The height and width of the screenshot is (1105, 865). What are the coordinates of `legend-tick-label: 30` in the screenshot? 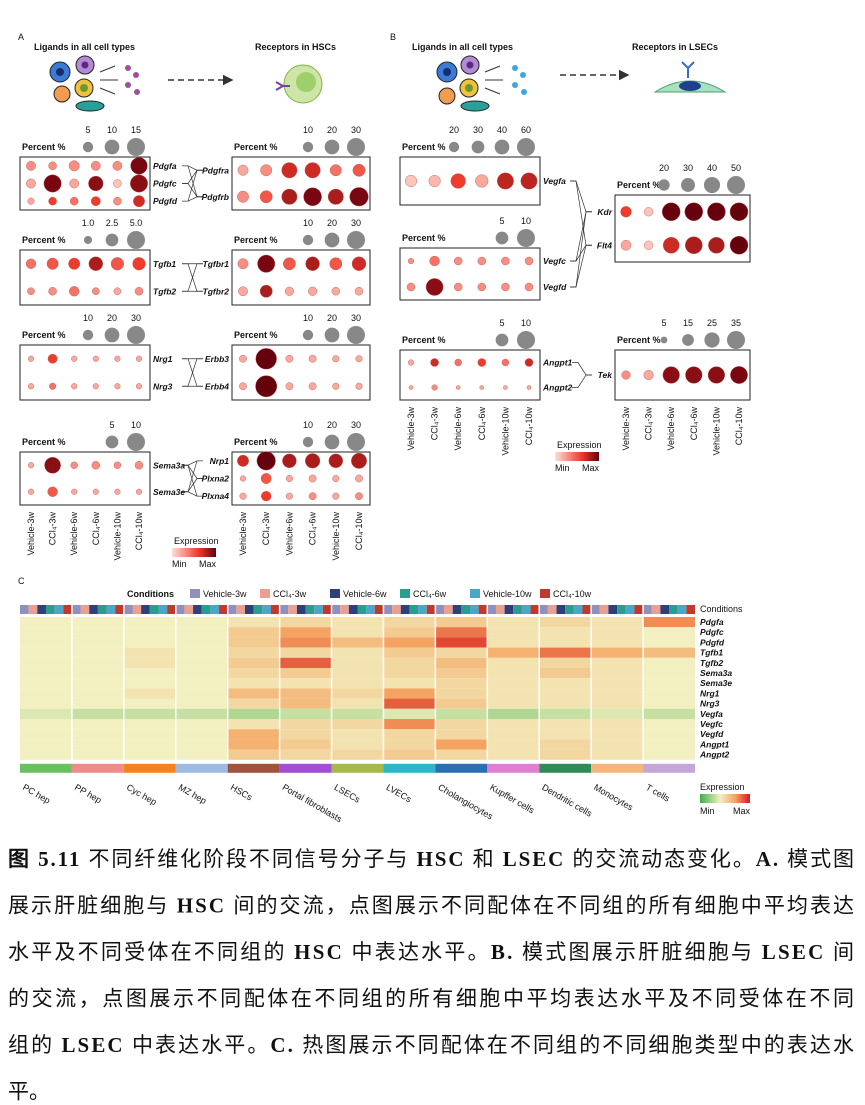 It's located at (356, 425).